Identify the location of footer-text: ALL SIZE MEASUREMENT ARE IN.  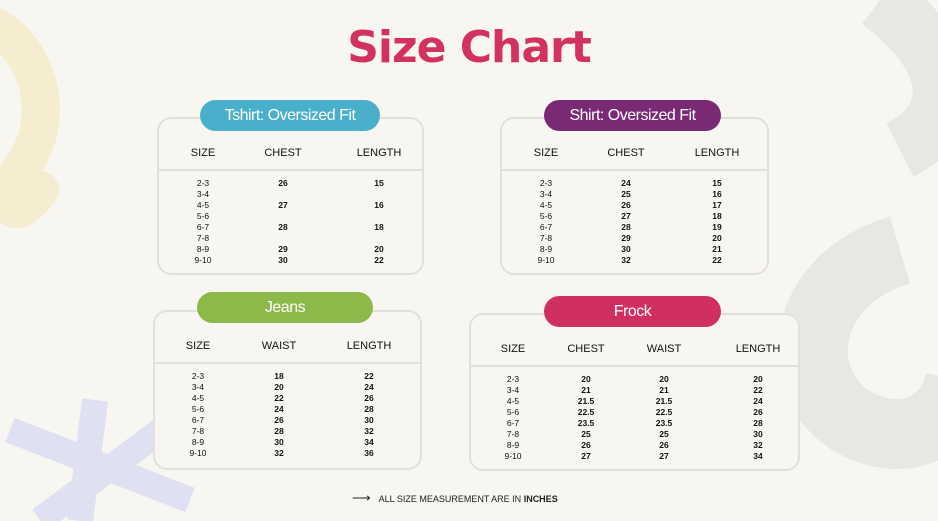
(451, 499).